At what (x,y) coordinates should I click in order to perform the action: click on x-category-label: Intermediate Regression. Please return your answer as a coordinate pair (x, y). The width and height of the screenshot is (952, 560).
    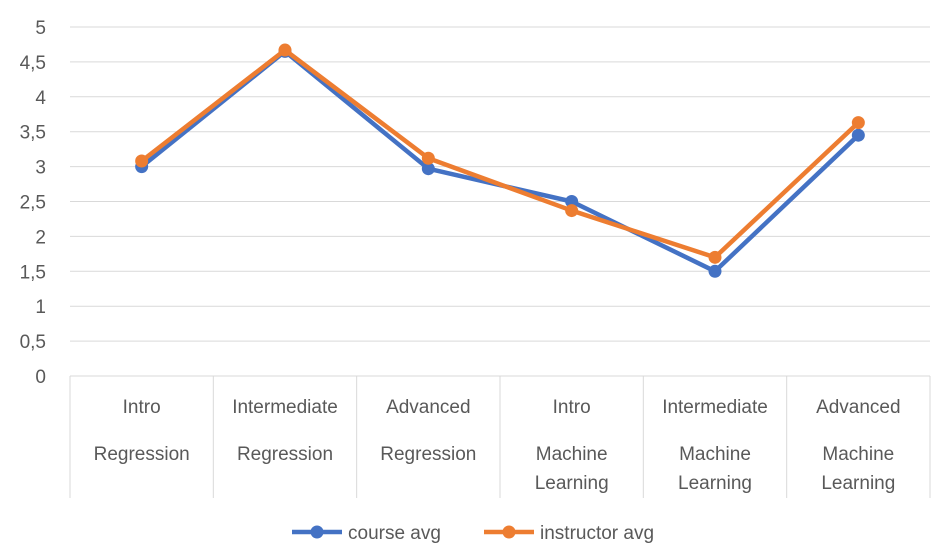
    Looking at the image, I should click on (285, 431).